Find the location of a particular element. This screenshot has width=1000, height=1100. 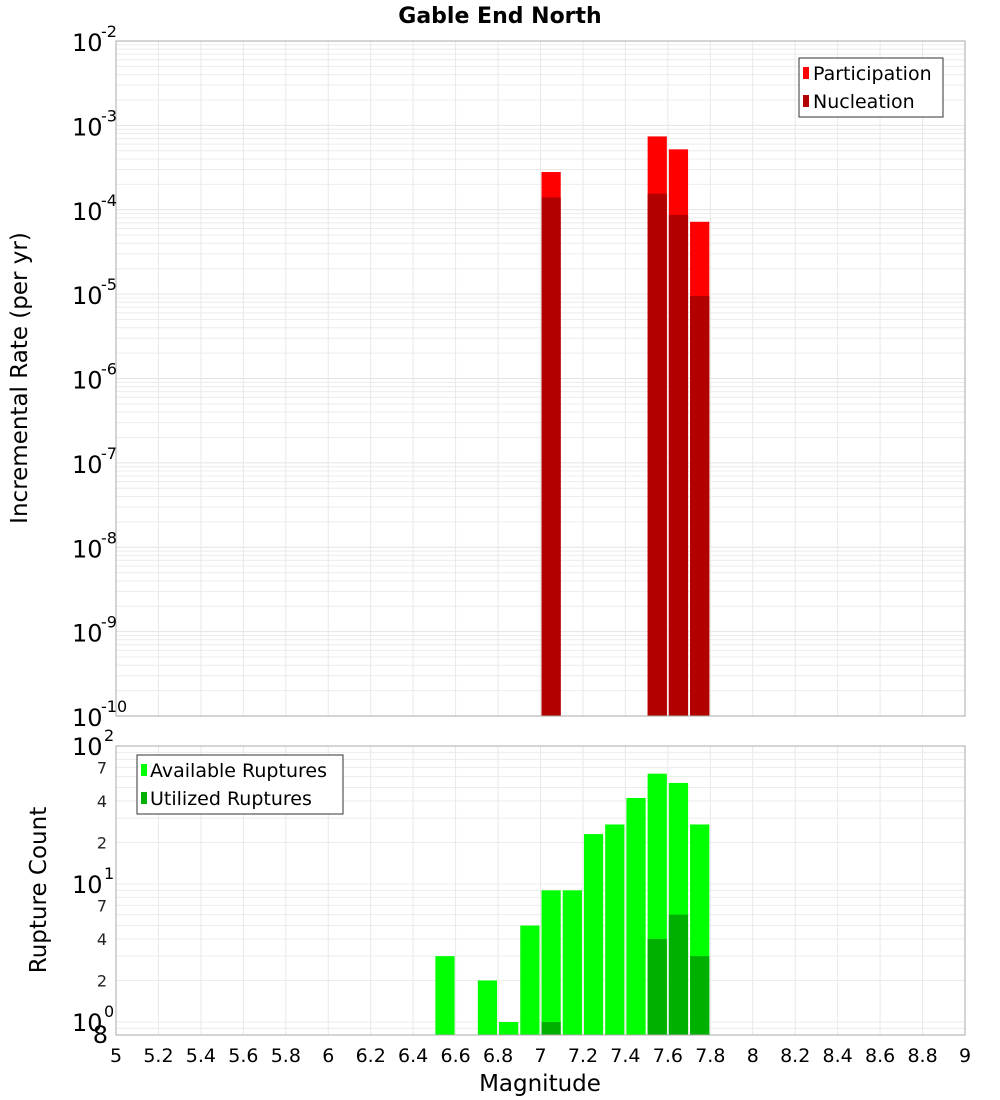

y-tick-label: 10⁻⁵ is located at coordinates (94, 292).